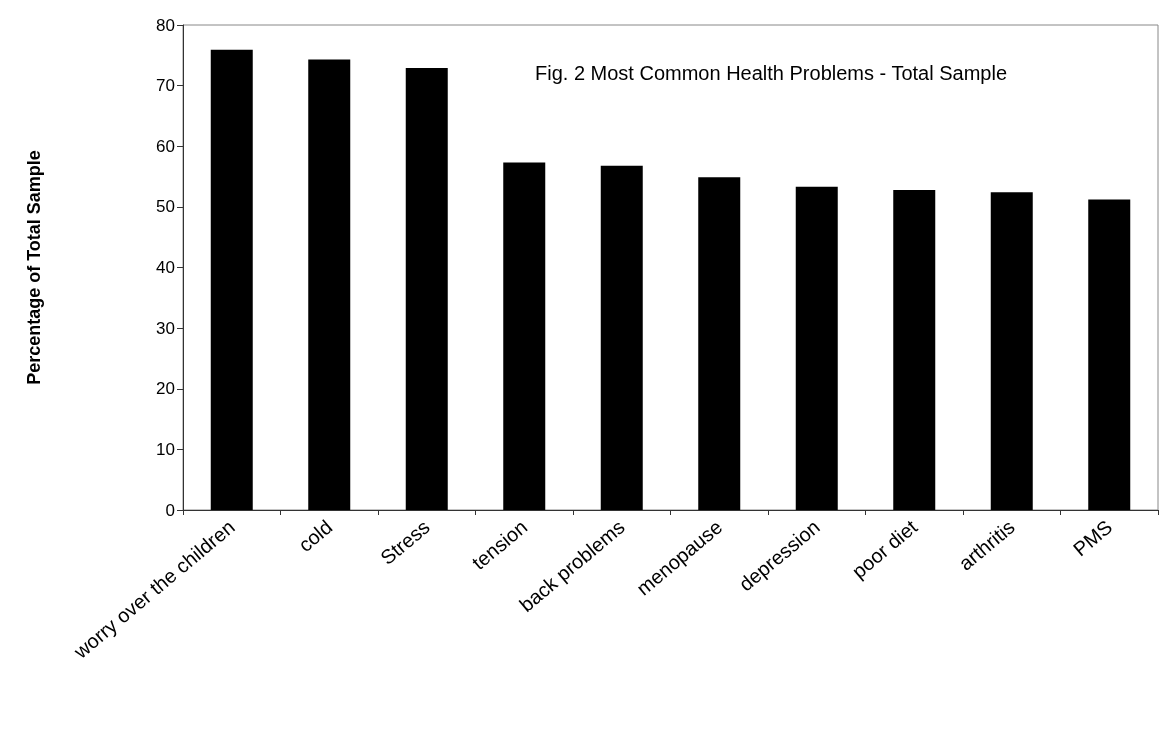 The height and width of the screenshot is (734, 1164). What do you see at coordinates (165, 25) in the screenshot?
I see `y-tick-label: 80` at bounding box center [165, 25].